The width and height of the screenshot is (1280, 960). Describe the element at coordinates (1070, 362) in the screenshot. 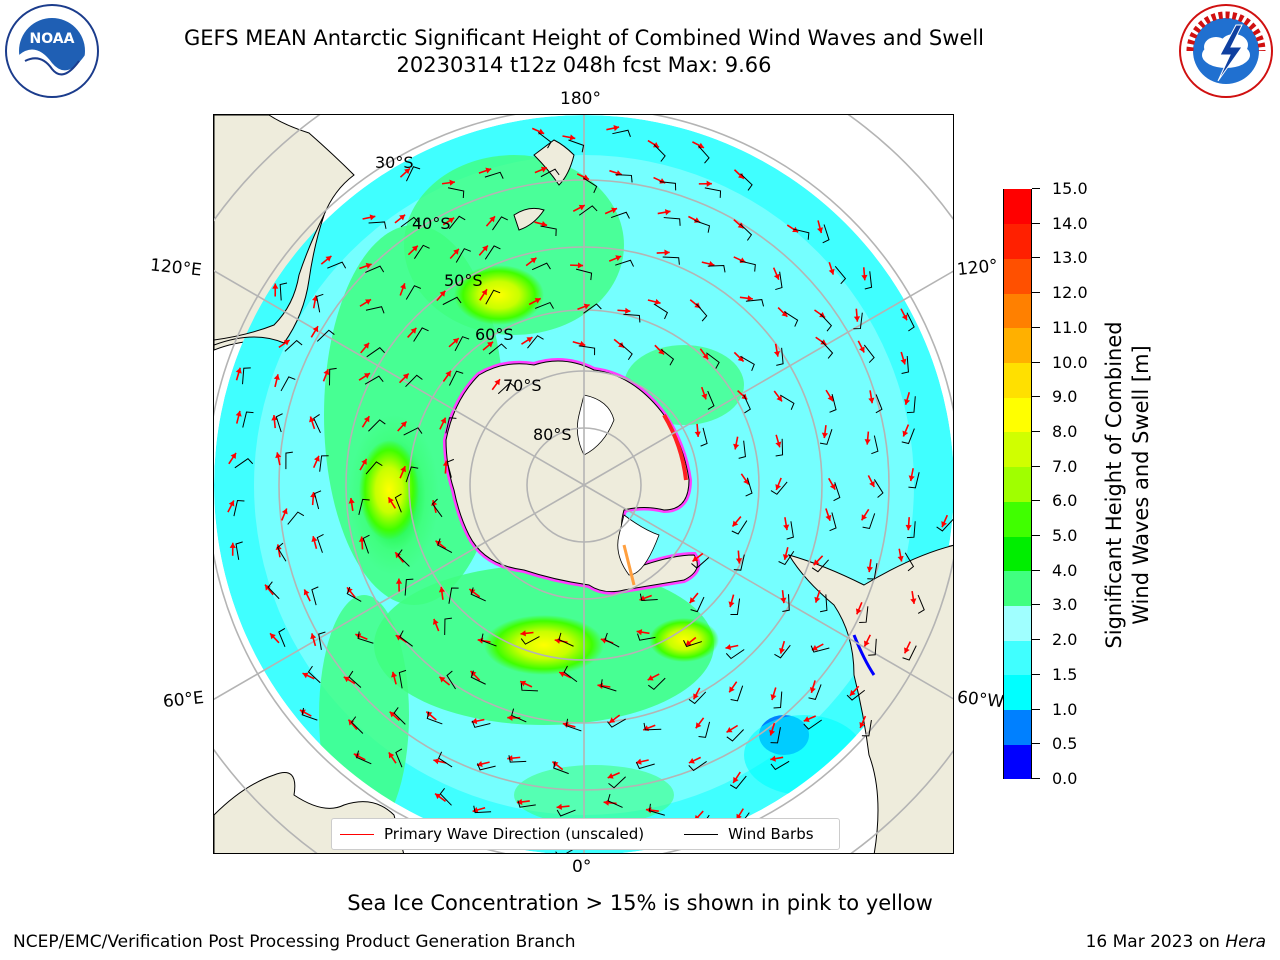

I see `colorbar-tick-label: 10.0` at that location.